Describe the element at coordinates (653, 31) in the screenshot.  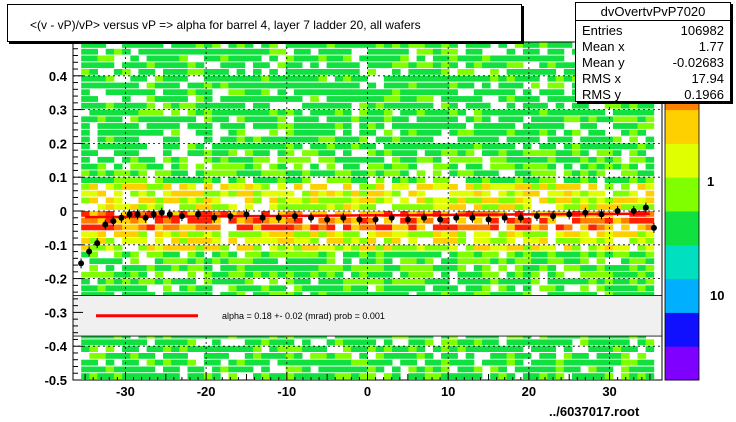
I see `stat-row-entries: Entries 106982` at that location.